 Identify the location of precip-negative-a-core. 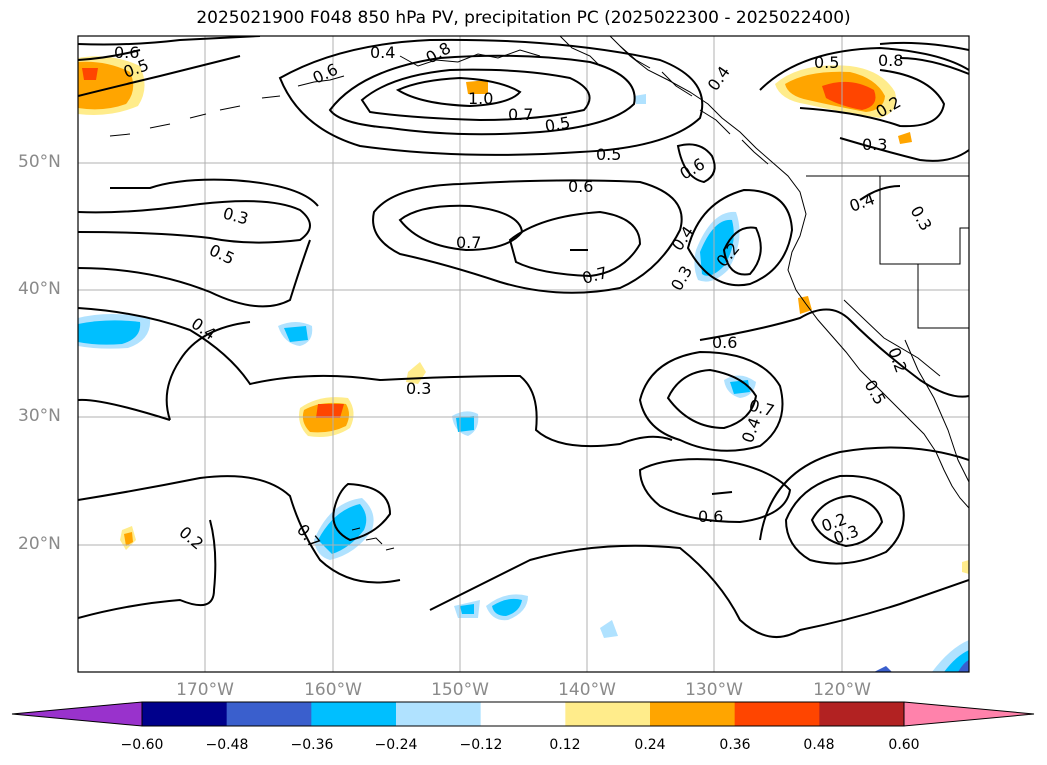
(296, 334).